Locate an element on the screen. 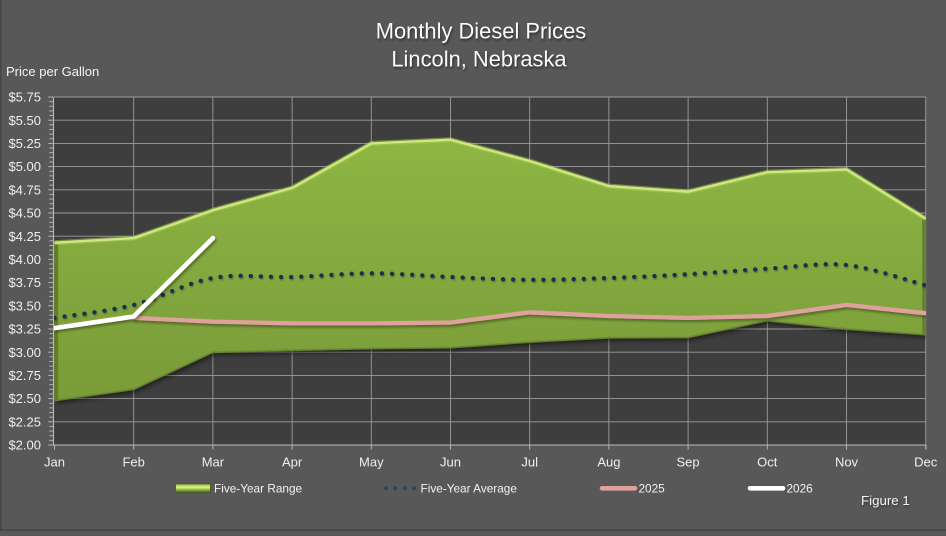 This screenshot has height=536, width=946. svg-text: $3.75 is located at coordinates (24, 282).